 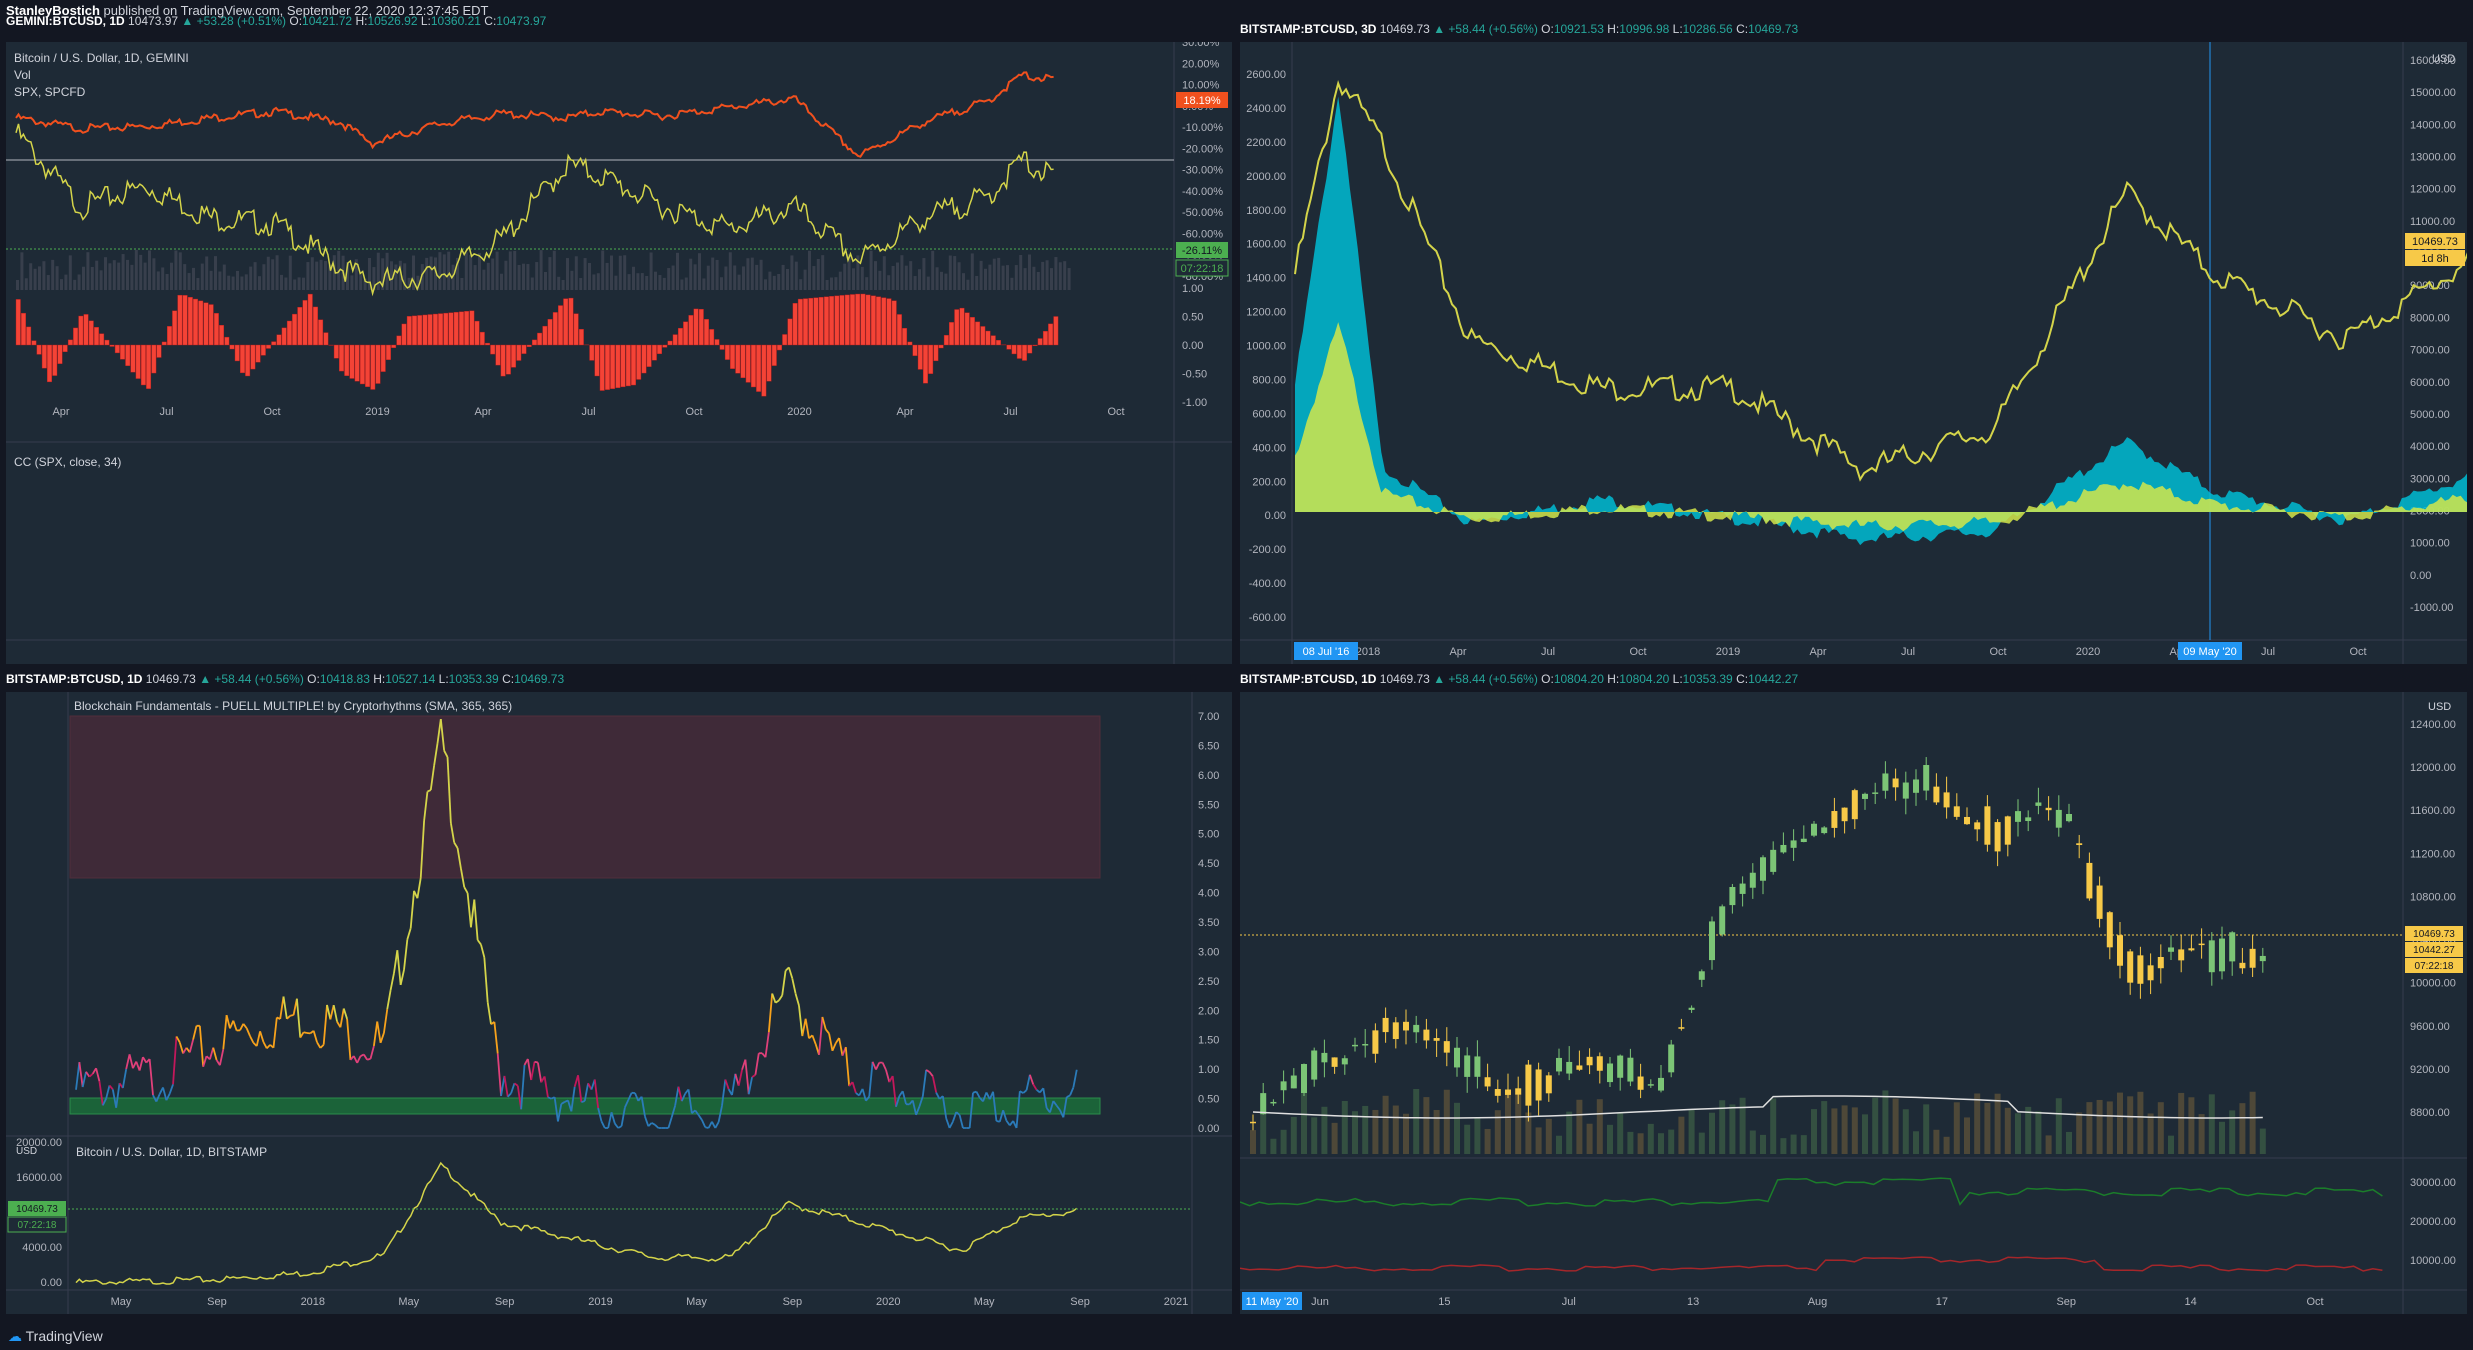 What do you see at coordinates (1457, 652) in the screenshot?
I see `tr-xtick-1: Apr` at bounding box center [1457, 652].